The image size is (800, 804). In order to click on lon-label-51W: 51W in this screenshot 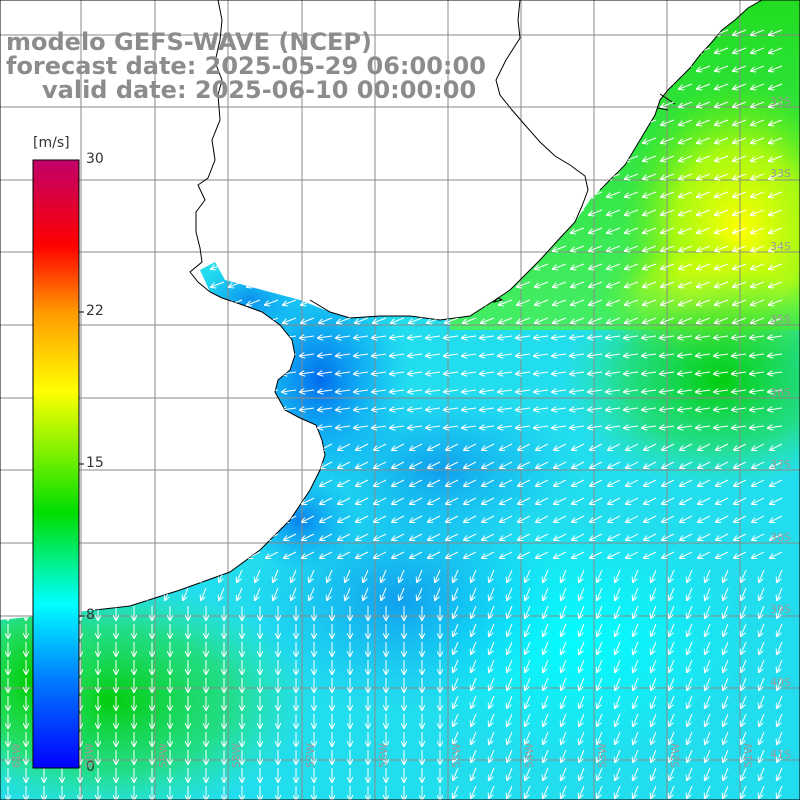, I will do `click(748, 755)`.